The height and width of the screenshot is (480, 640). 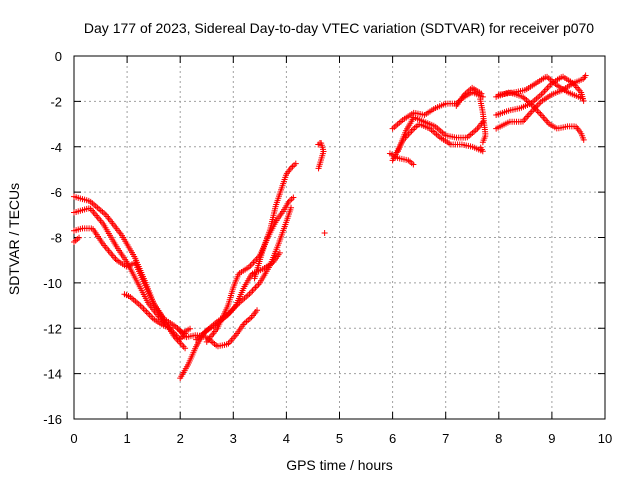 I want to click on x-tick-label: 1, so click(x=126, y=438).